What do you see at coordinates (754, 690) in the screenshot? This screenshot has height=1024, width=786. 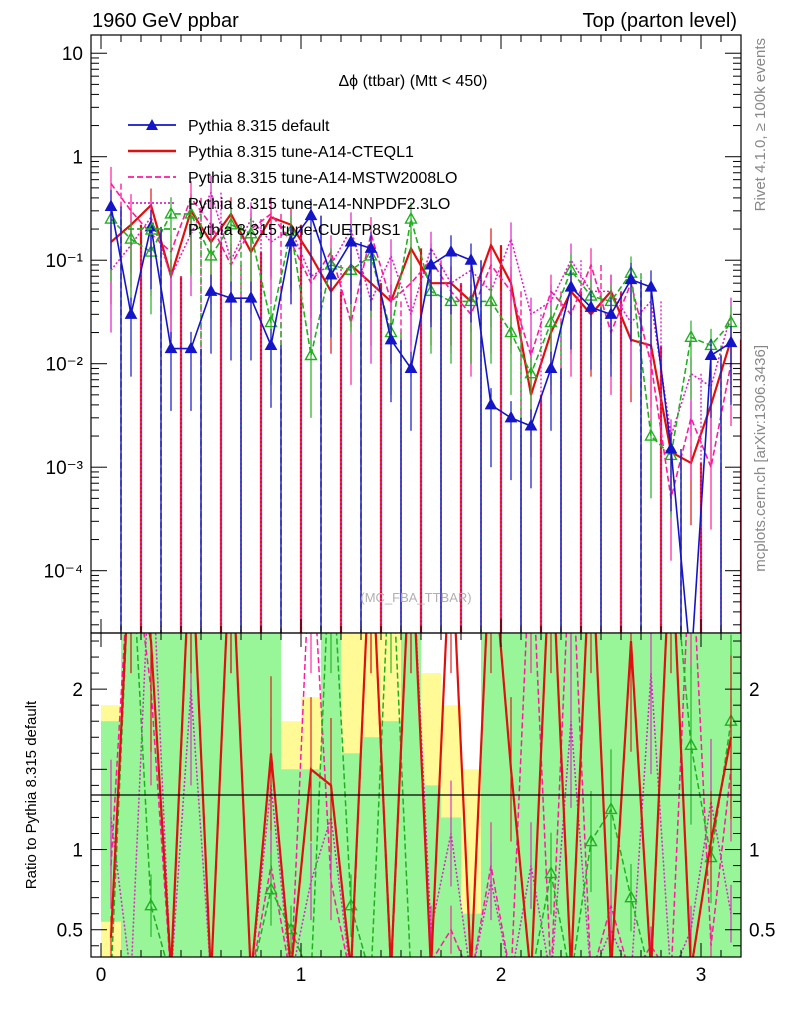 I see `ratio-y-tick-label-right: 2` at bounding box center [754, 690].